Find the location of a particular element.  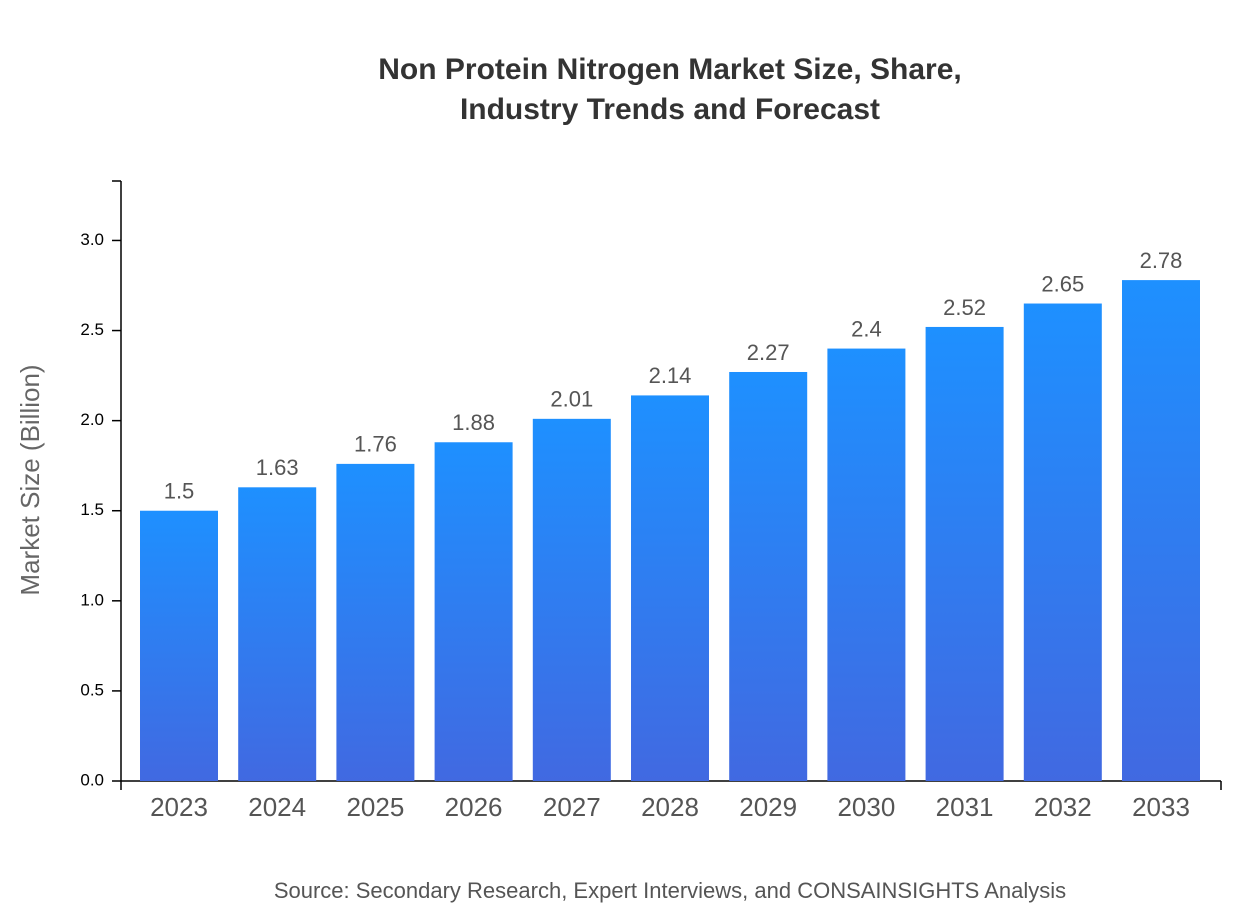

x-tick-label: 2033 is located at coordinates (1161, 807).